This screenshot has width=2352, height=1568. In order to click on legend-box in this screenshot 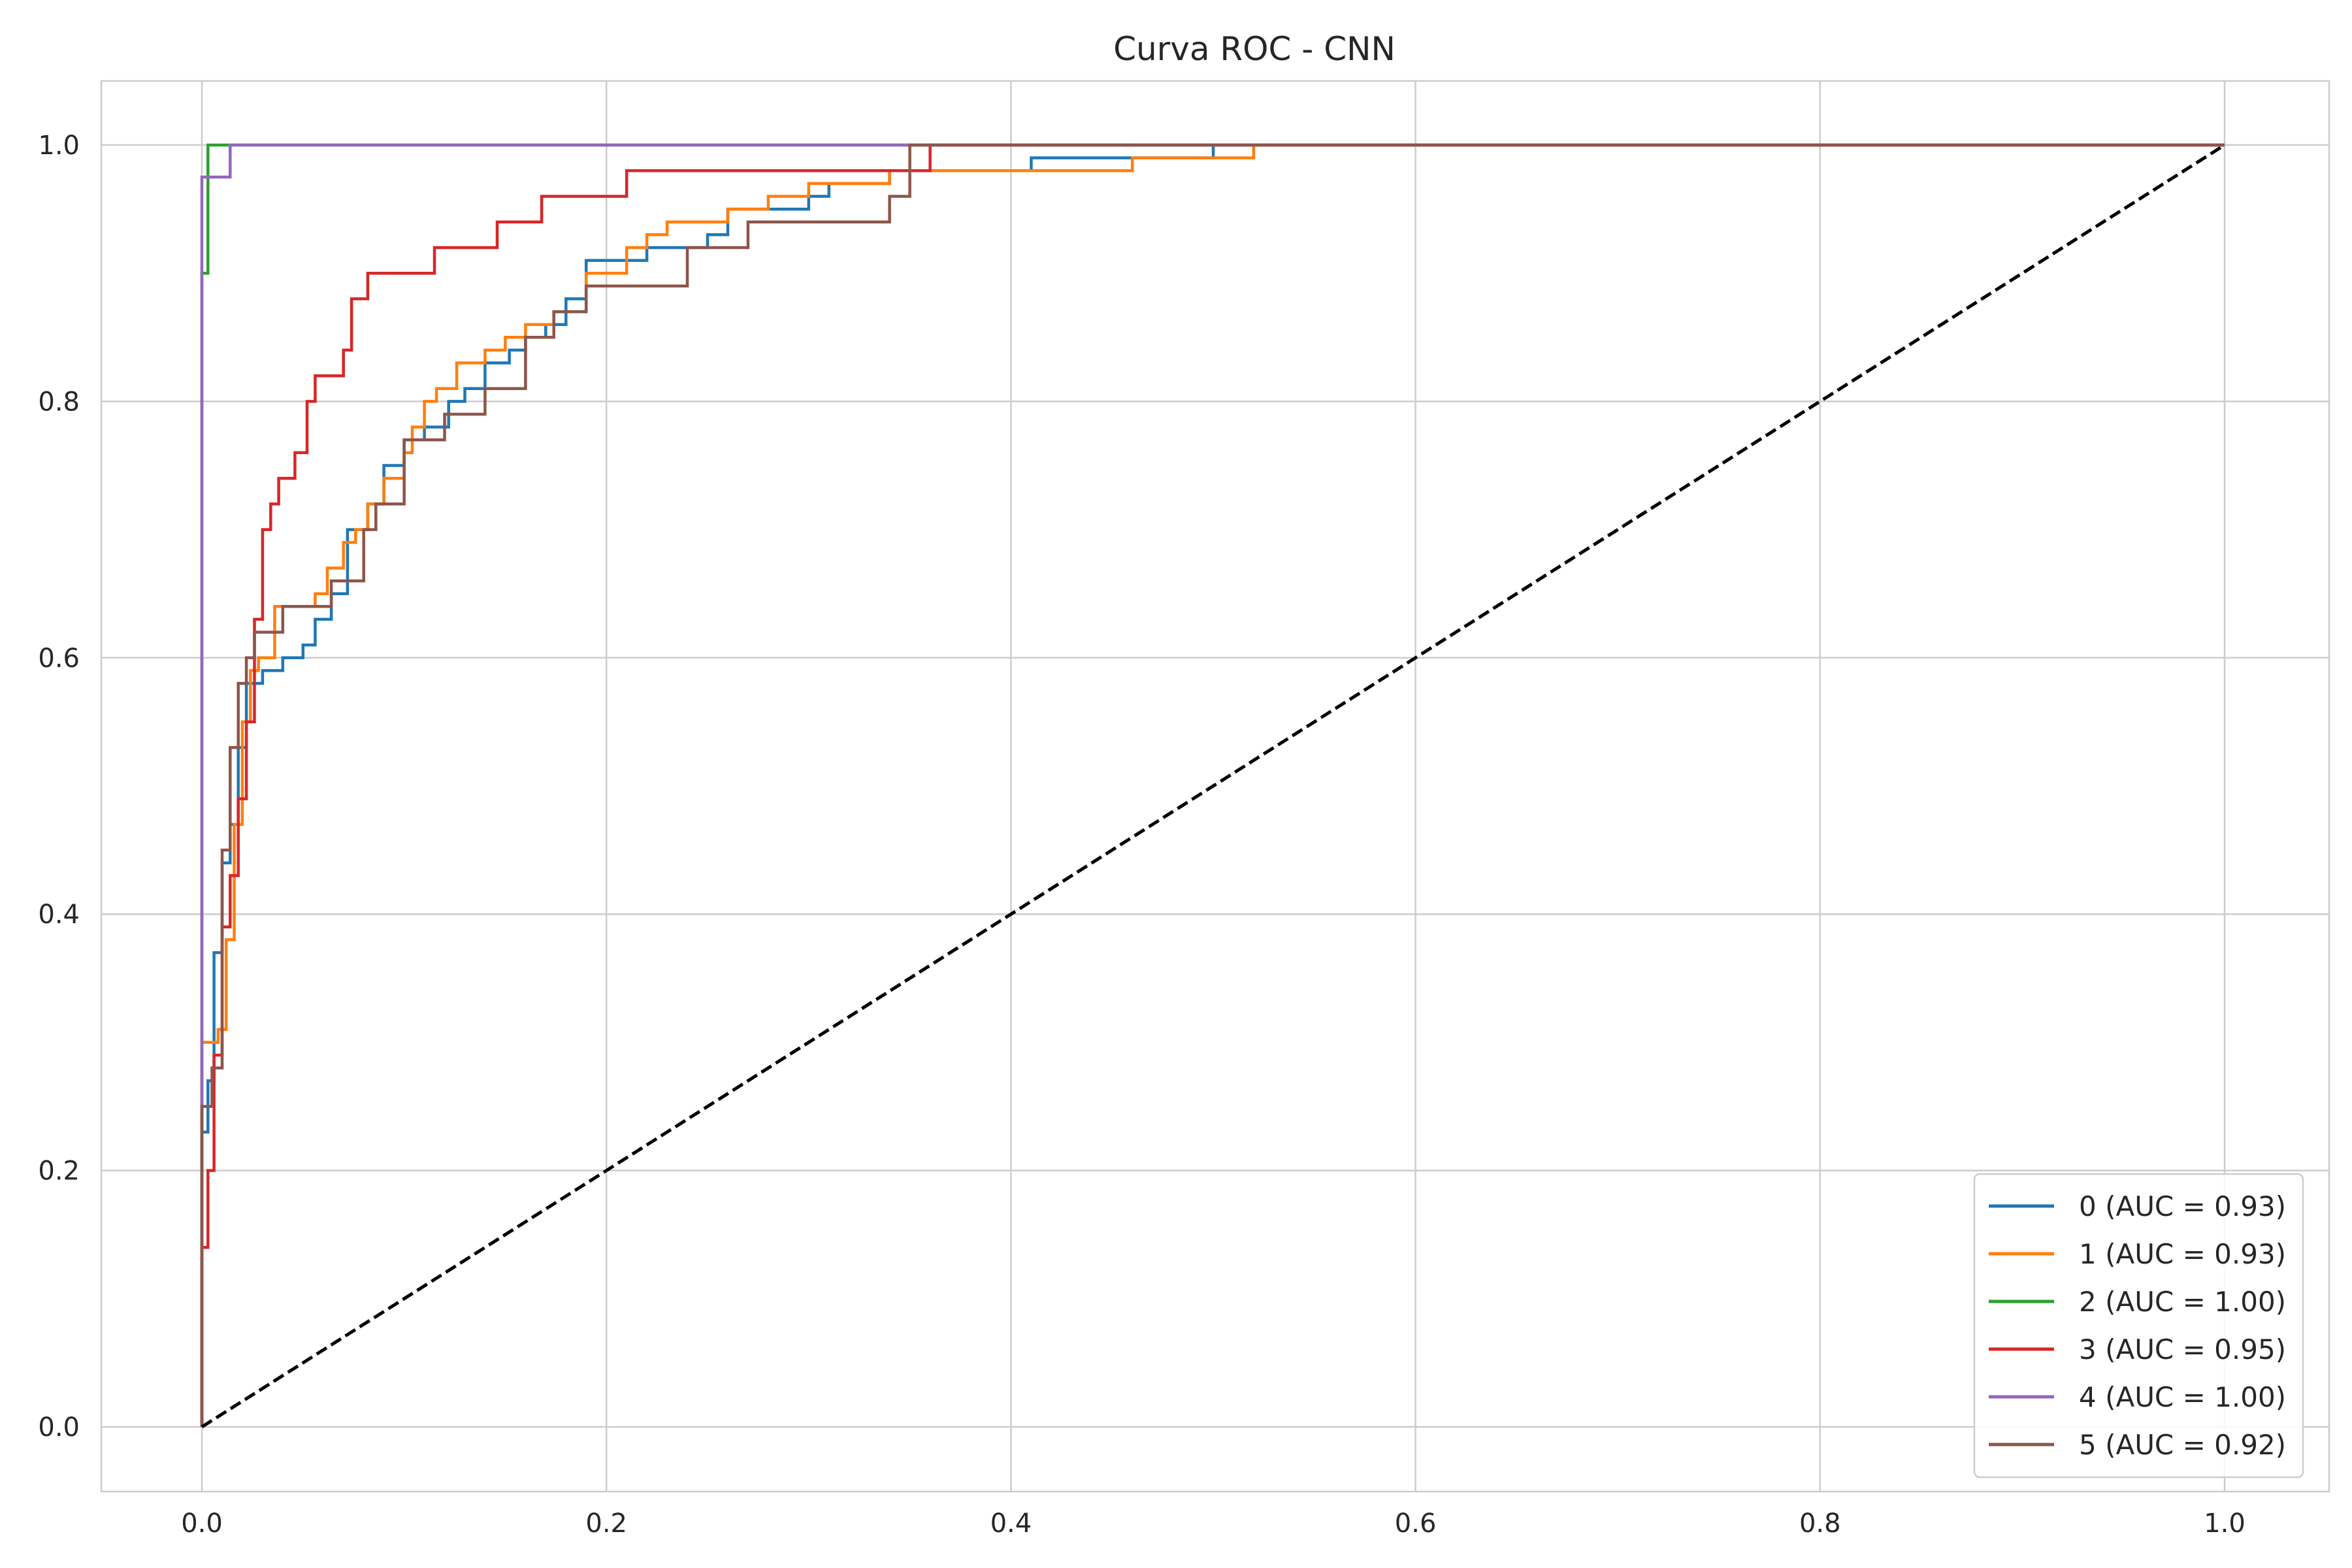, I will do `click(2138, 1325)`.